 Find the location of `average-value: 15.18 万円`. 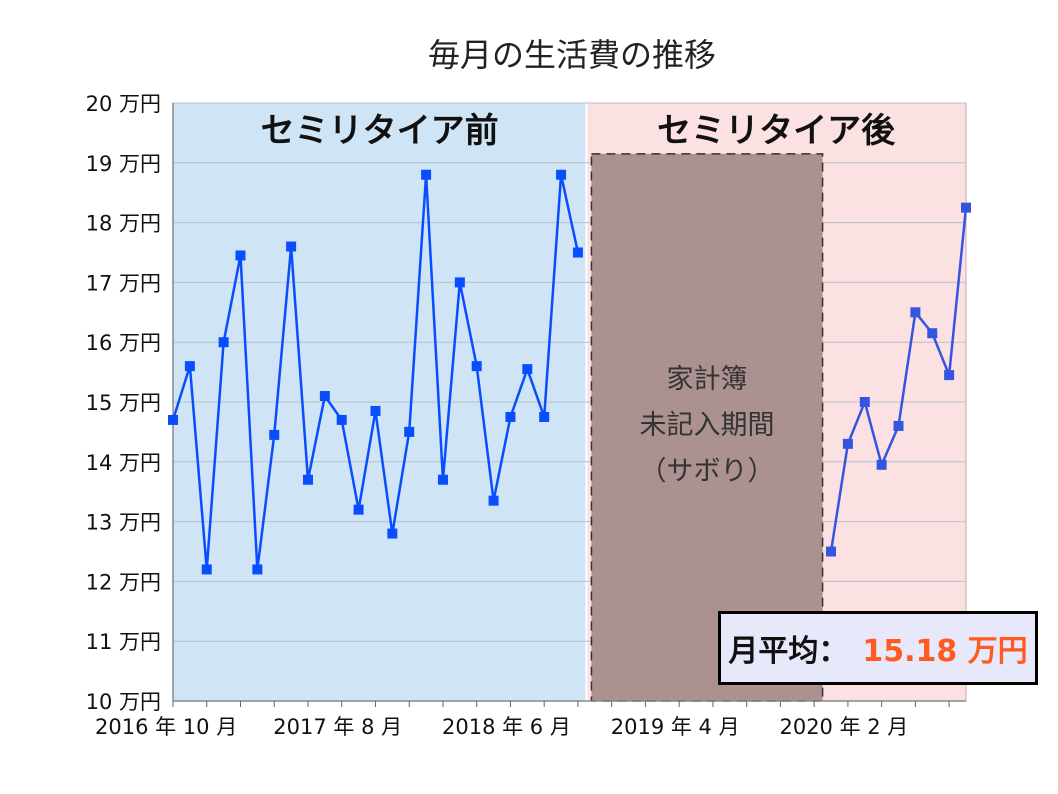

average-value: 15.18 万円 is located at coordinates (945, 651).